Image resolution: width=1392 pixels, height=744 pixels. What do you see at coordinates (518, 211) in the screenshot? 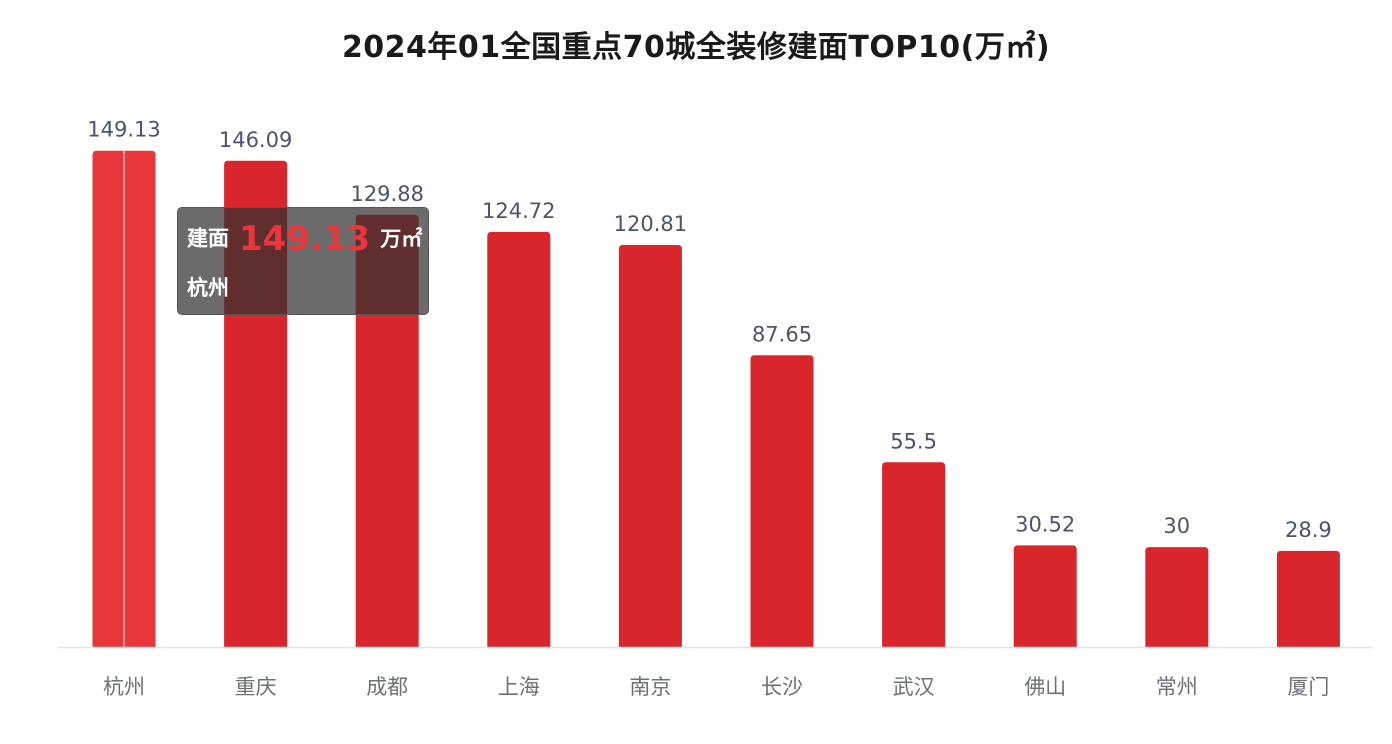
I see `value-label-4: 124.72` at bounding box center [518, 211].